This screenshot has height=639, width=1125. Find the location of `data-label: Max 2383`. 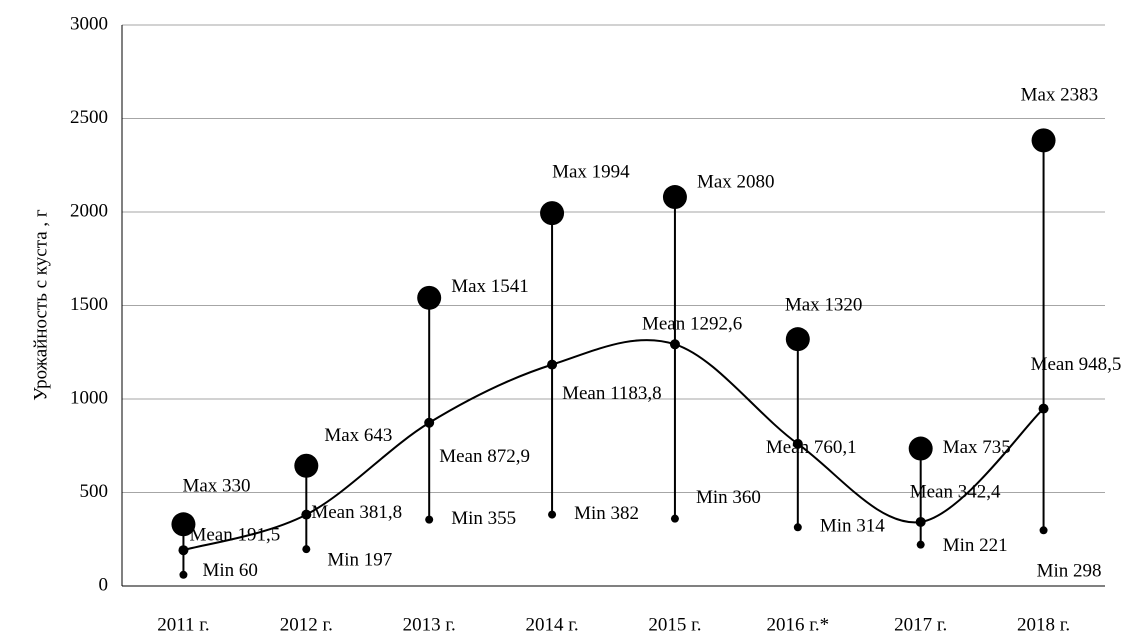

data-label: Max 2383 is located at coordinates (1060, 95).